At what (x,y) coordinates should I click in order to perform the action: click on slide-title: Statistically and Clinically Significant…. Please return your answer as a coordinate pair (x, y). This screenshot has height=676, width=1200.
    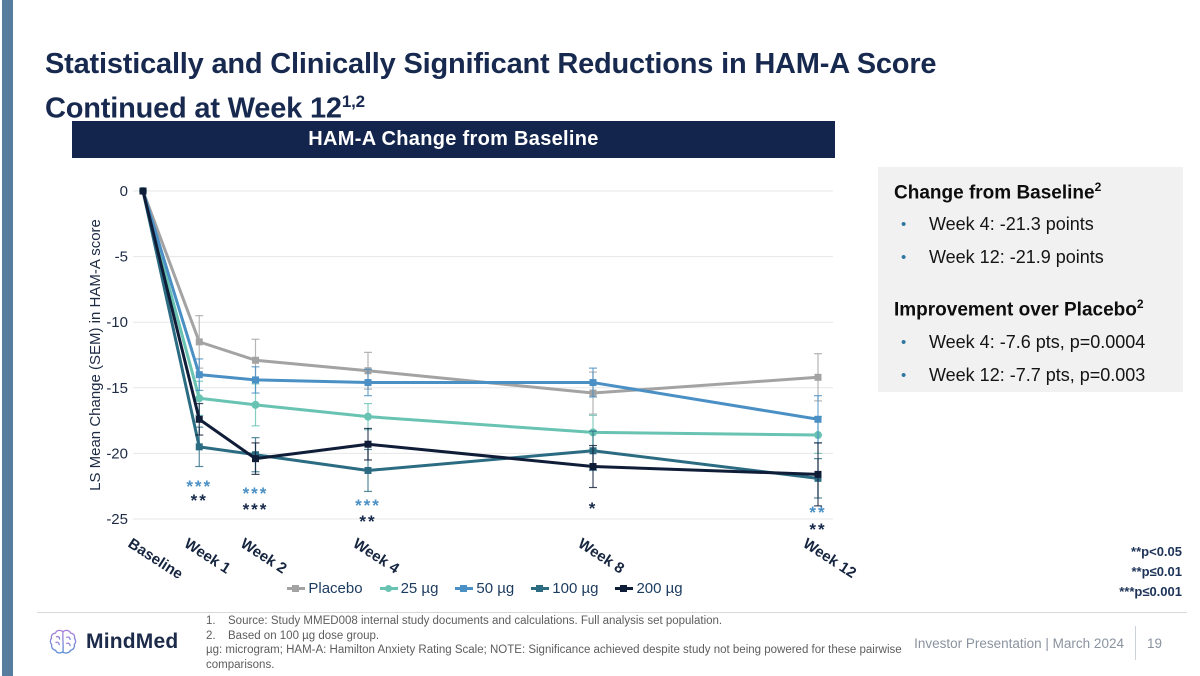
    Looking at the image, I should click on (605, 87).